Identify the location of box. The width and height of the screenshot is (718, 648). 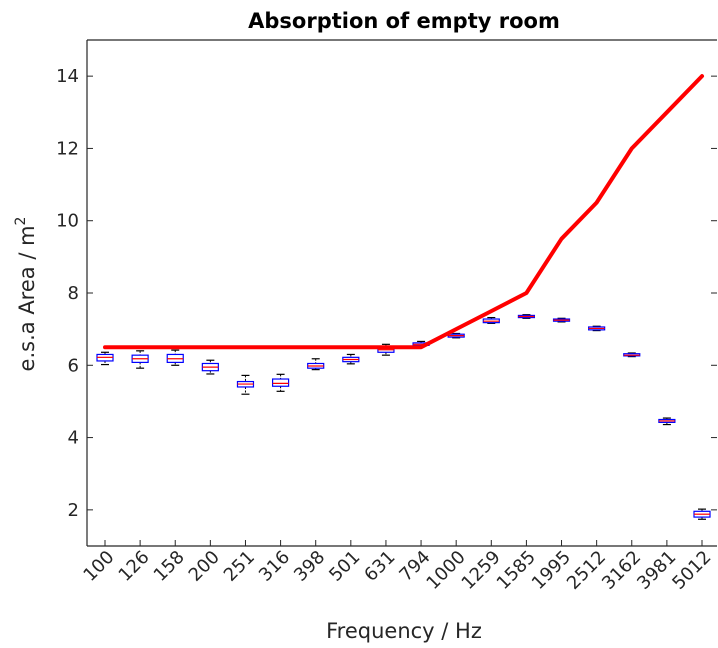
(280, 382).